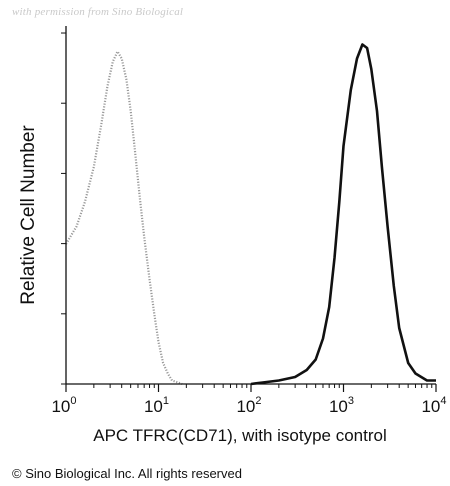 This screenshot has height=486, width=450. What do you see at coordinates (433, 405) in the screenshot?
I see `x-tick-label: 10⁴` at bounding box center [433, 405].